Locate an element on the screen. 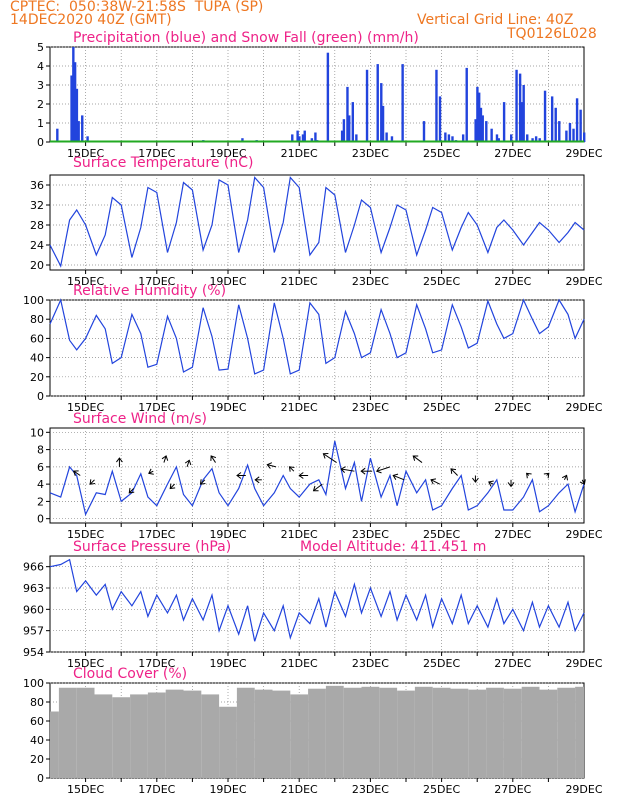 The image size is (618, 800). panel-4-frame is located at coordinates (317, 475).